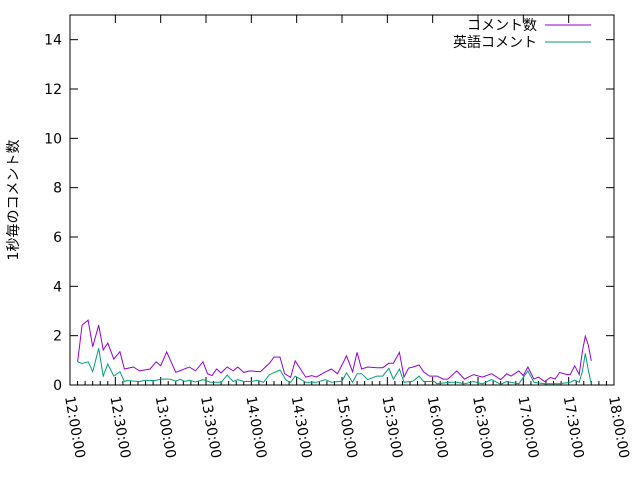 Image resolution: width=640 pixels, height=484 pixels. I want to click on y-axis-label: 1秒毎のコメント数, so click(14, 200).